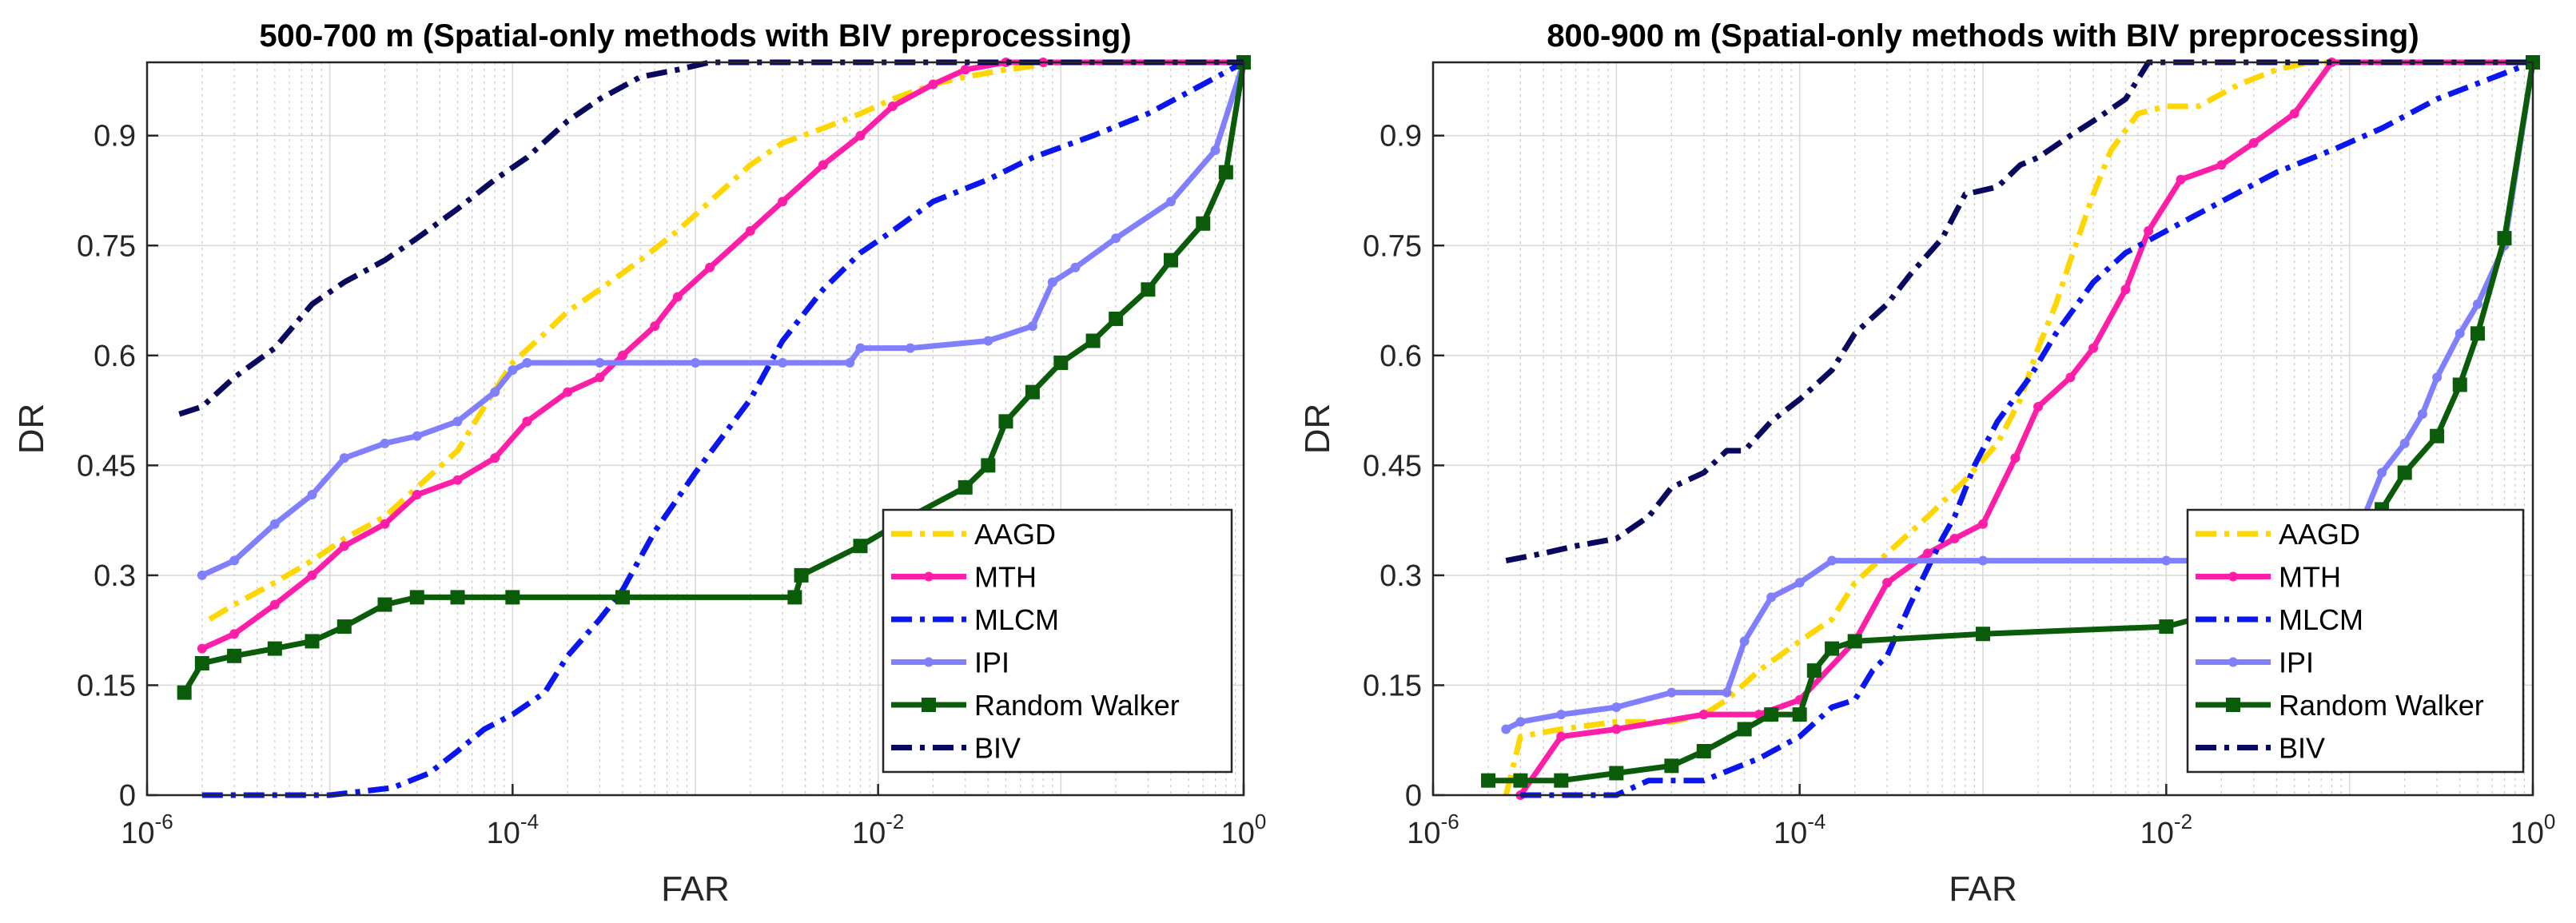  What do you see at coordinates (147, 830) in the screenshot?
I see `x-tick-label: 10⁻⁶` at bounding box center [147, 830].